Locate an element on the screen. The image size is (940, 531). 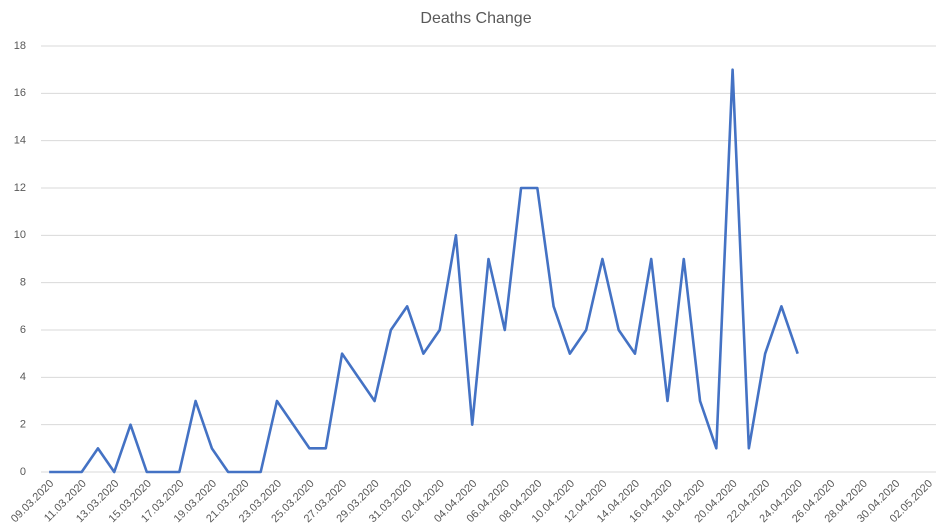
y-tick-label: 10 is located at coordinates (20, 235).